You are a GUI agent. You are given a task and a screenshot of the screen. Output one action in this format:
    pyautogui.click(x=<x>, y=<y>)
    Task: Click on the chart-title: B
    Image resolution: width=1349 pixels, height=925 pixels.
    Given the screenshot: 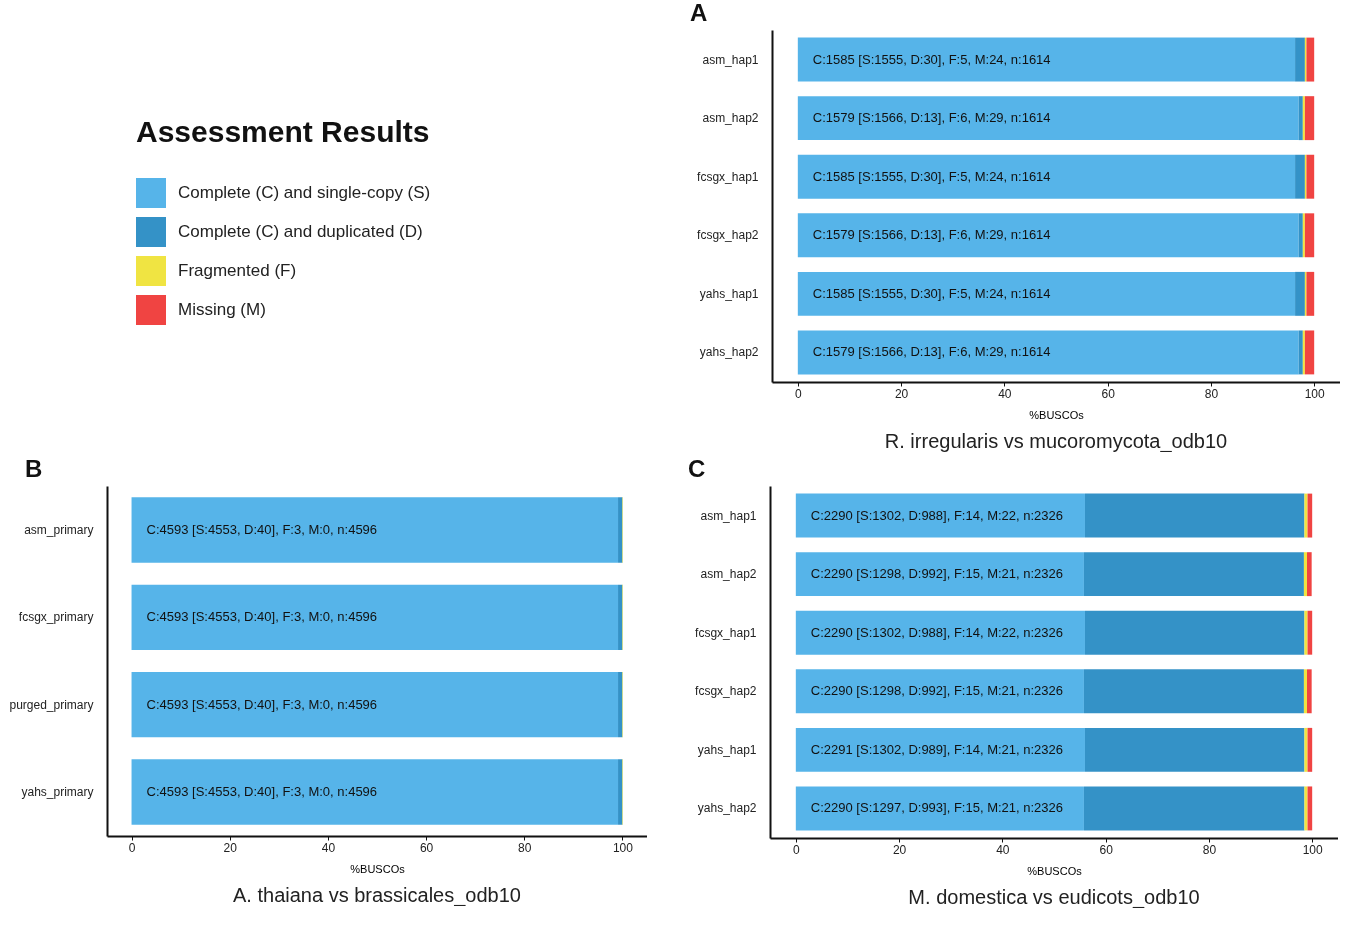 What is the action you would take?
    pyautogui.click(x=34, y=468)
    